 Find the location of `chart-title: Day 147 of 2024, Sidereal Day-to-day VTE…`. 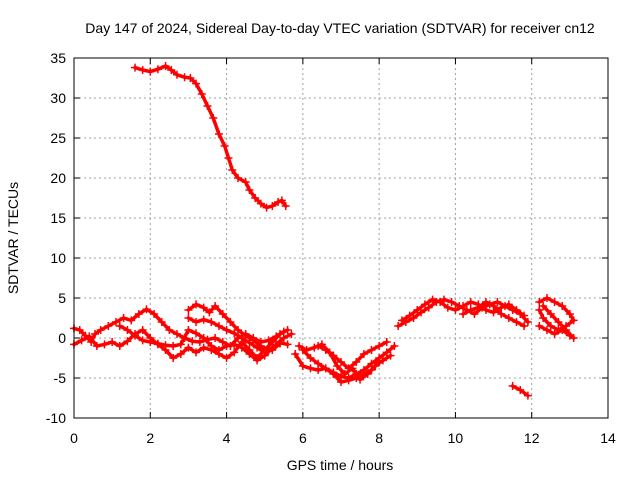

chart-title: Day 147 of 2024, Sidereal Day-to-day VTE… is located at coordinates (340, 28).